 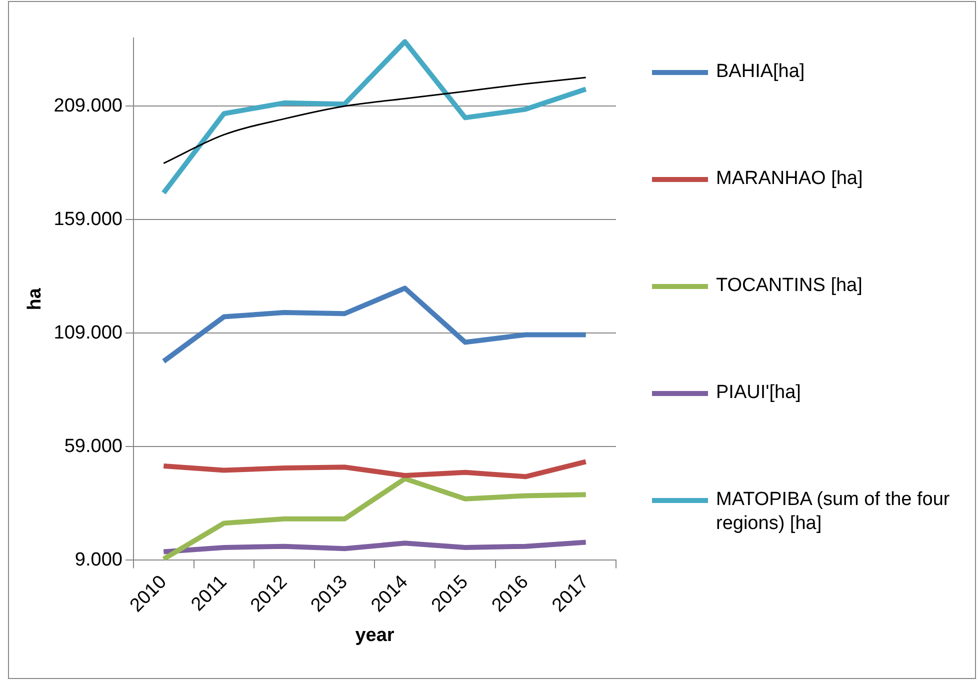 What do you see at coordinates (790, 179) in the screenshot?
I see `legend-label: MARANHAO [ha]` at bounding box center [790, 179].